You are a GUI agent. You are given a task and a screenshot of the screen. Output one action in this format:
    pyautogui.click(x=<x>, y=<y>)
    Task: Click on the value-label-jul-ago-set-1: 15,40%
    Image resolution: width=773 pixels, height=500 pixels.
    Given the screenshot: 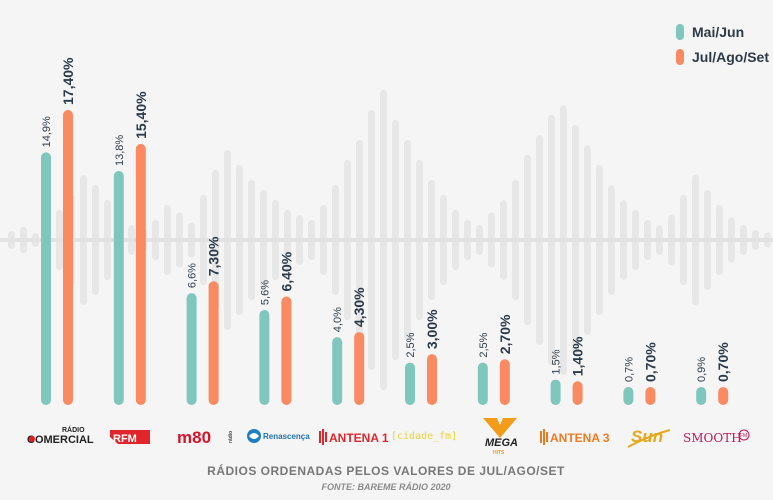 What is the action you would take?
    pyautogui.click(x=141, y=115)
    